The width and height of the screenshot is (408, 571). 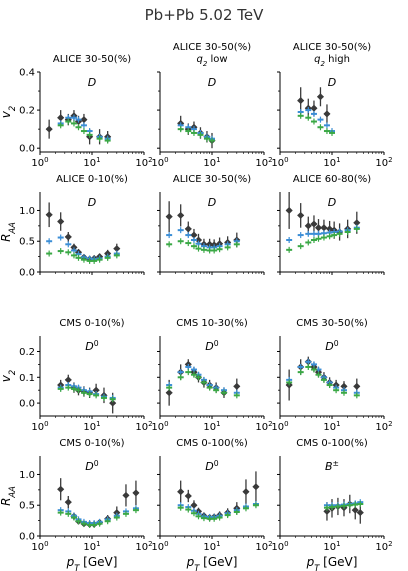 I want to click on panel-subtitle: CMS 10-30(%), so click(x=212, y=323).